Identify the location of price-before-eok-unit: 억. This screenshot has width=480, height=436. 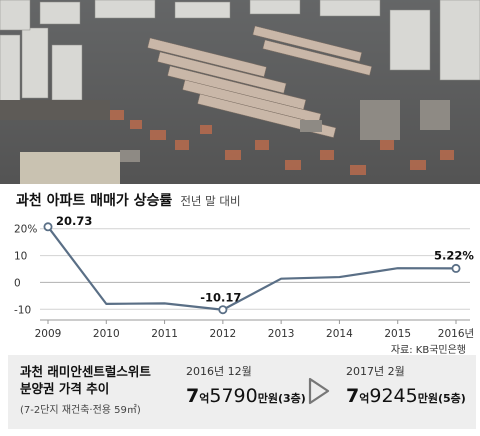
(204, 398).